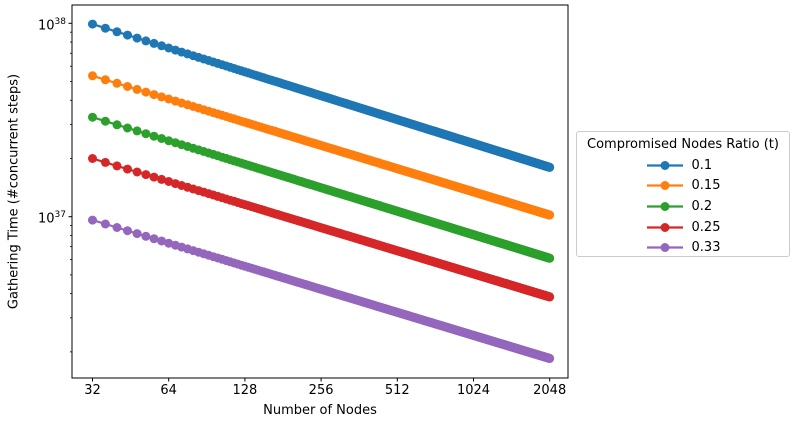  I want to click on legend-entry-label: 0.15, so click(706, 186).